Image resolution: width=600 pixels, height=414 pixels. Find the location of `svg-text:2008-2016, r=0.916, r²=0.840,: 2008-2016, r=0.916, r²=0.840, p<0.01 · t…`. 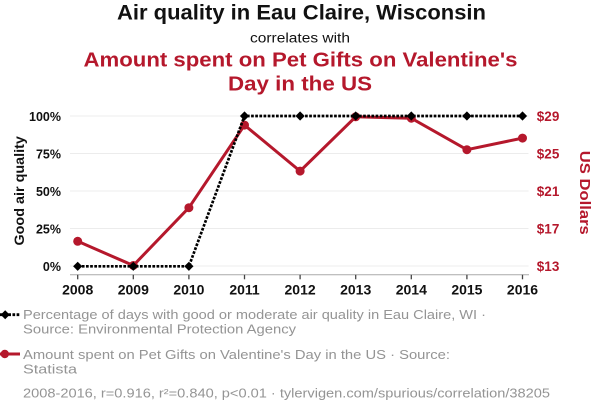

svg-text:2008-2016, r=0.916, r²=0.840,: 2008-2016, r=0.916, r²=0.840, p<0.01 · t… is located at coordinates (286, 393).